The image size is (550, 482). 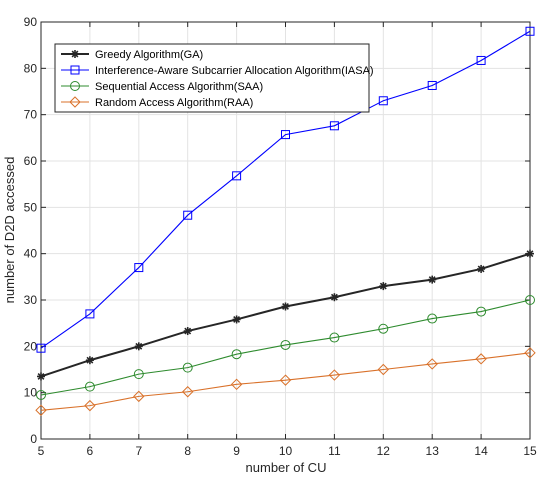 I want to click on x-tick-label: 11, so click(x=334, y=451).